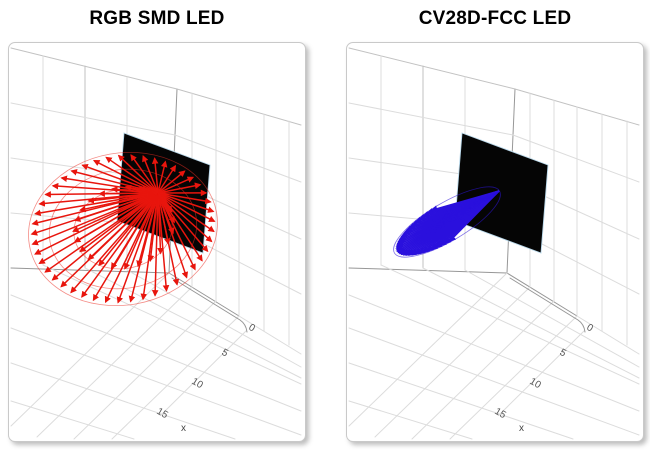 The image size is (650, 456). What do you see at coordinates (495, 18) in the screenshot?
I see `panel-title-cv28d-fcc: CV28D-FCC LED` at bounding box center [495, 18].